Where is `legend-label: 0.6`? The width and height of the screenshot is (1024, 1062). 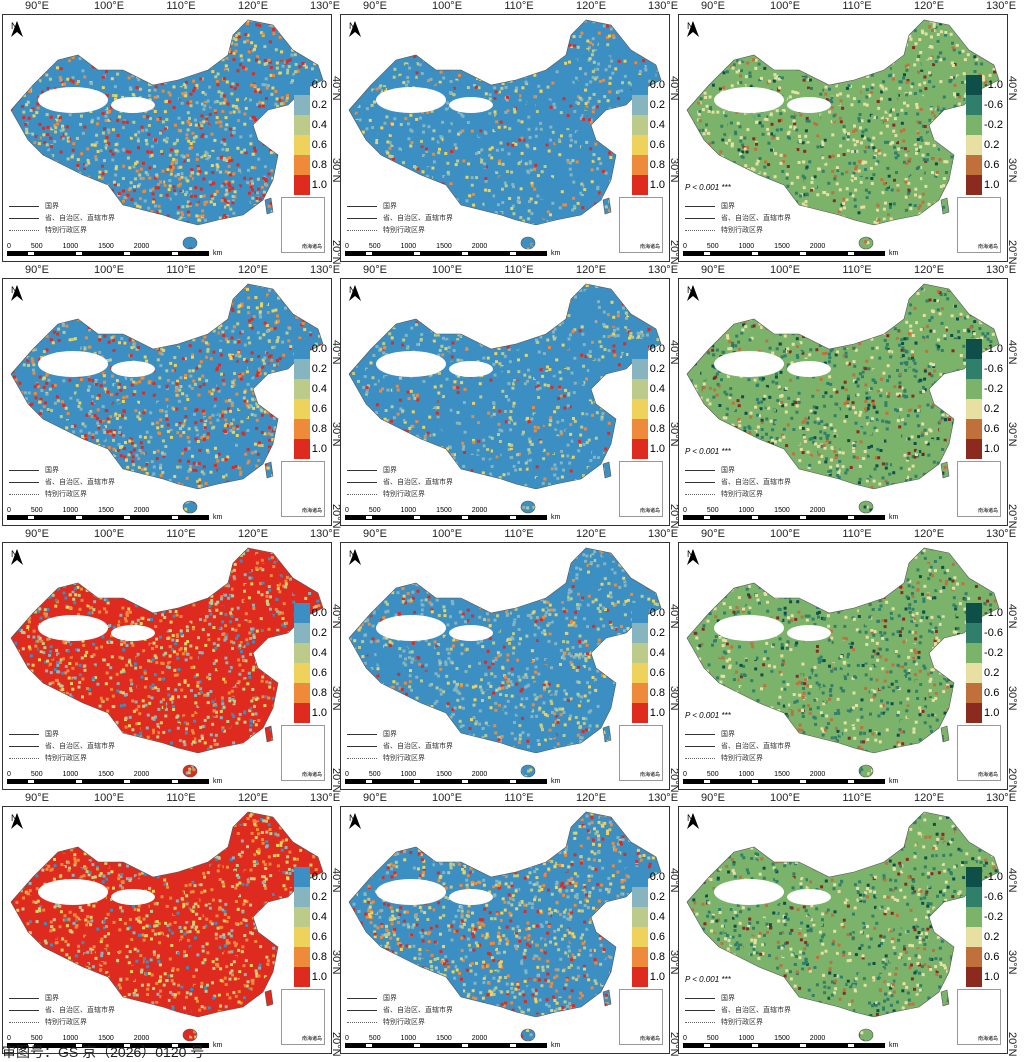 legend-label: 0.6 is located at coordinates (319, 145).